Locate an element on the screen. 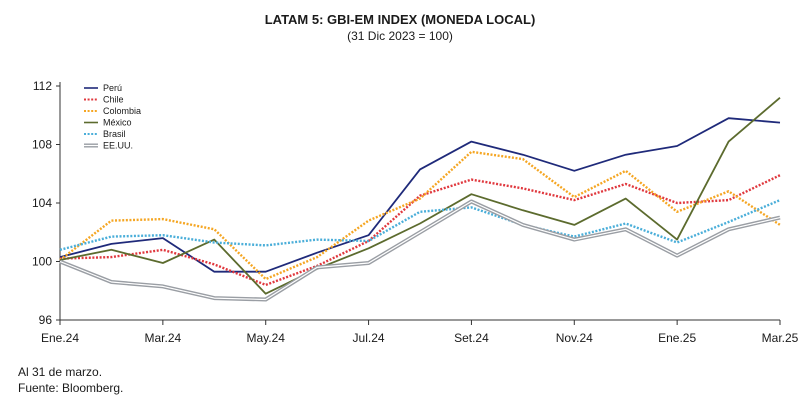  x-tick-label: May.24 is located at coordinates (265, 338).